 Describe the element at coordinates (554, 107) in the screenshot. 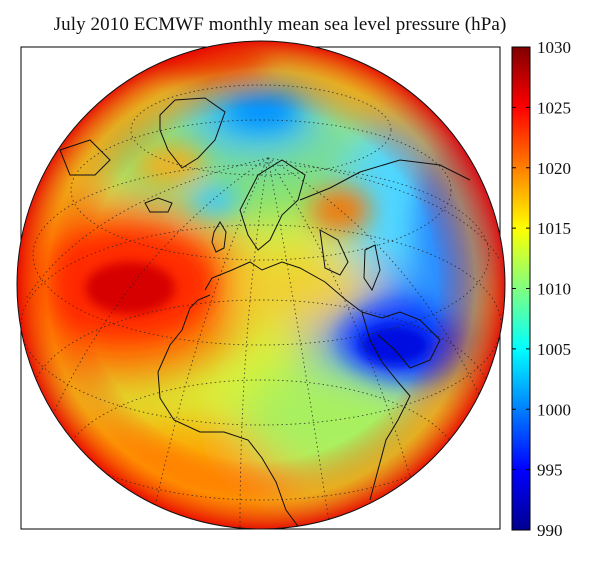

I see `colorbar-tick-label: 1025` at that location.